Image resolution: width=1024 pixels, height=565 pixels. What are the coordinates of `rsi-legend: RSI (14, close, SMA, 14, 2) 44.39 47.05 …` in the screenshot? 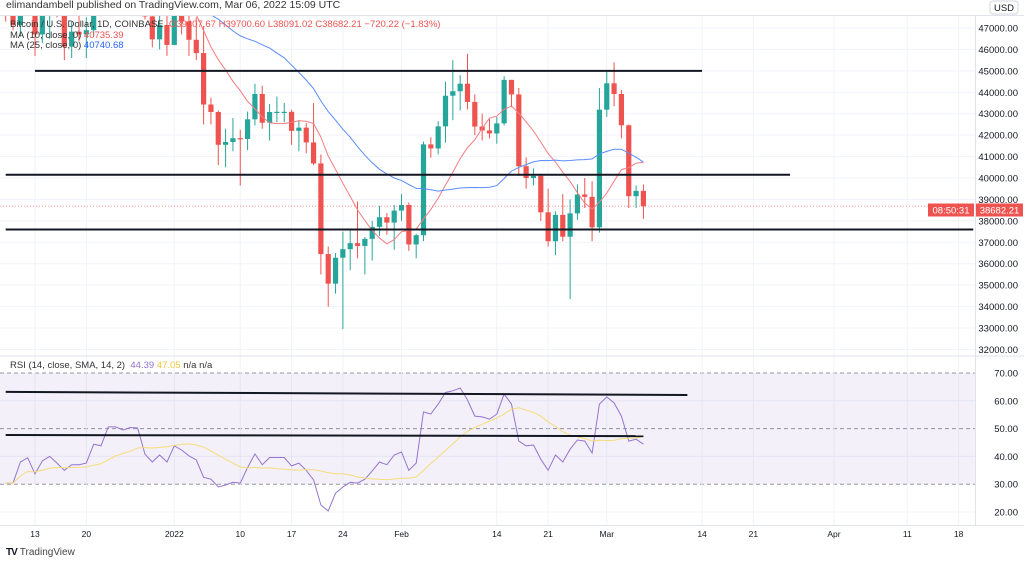 It's located at (111, 365).